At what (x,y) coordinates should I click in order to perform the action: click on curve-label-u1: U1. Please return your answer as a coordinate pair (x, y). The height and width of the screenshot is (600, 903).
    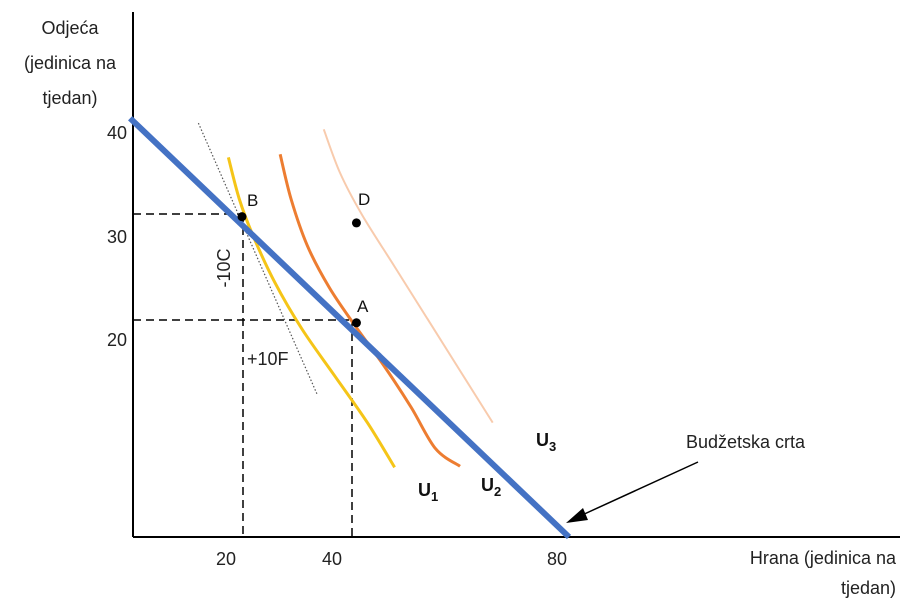
    Looking at the image, I should click on (428, 492).